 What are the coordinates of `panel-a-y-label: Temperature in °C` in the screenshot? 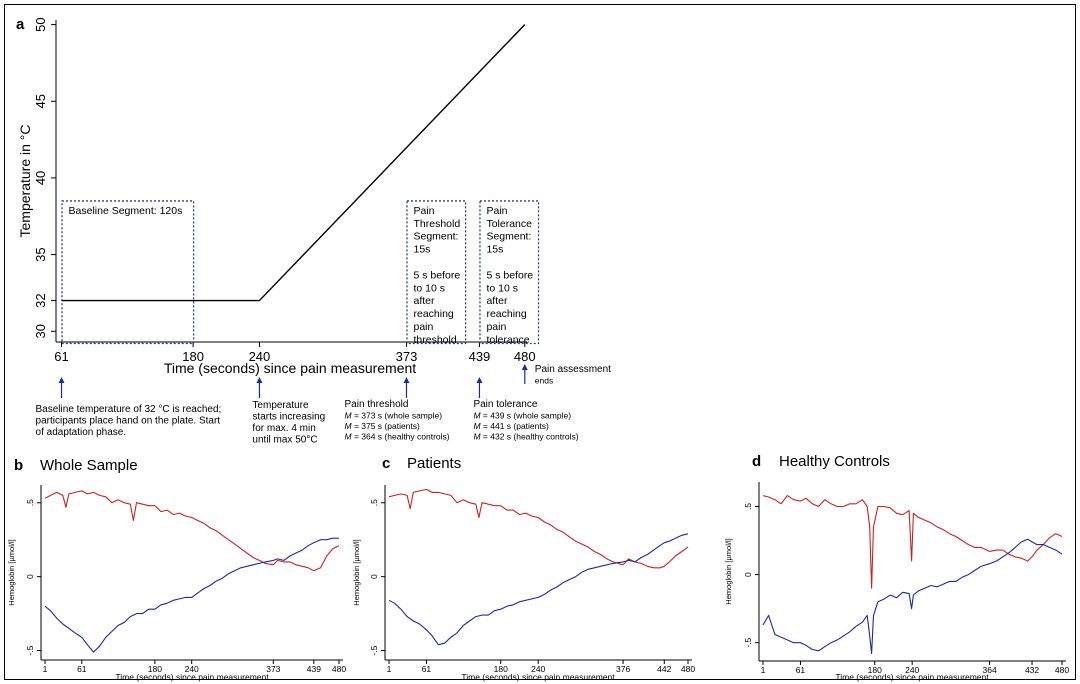 It's located at (25, 181).